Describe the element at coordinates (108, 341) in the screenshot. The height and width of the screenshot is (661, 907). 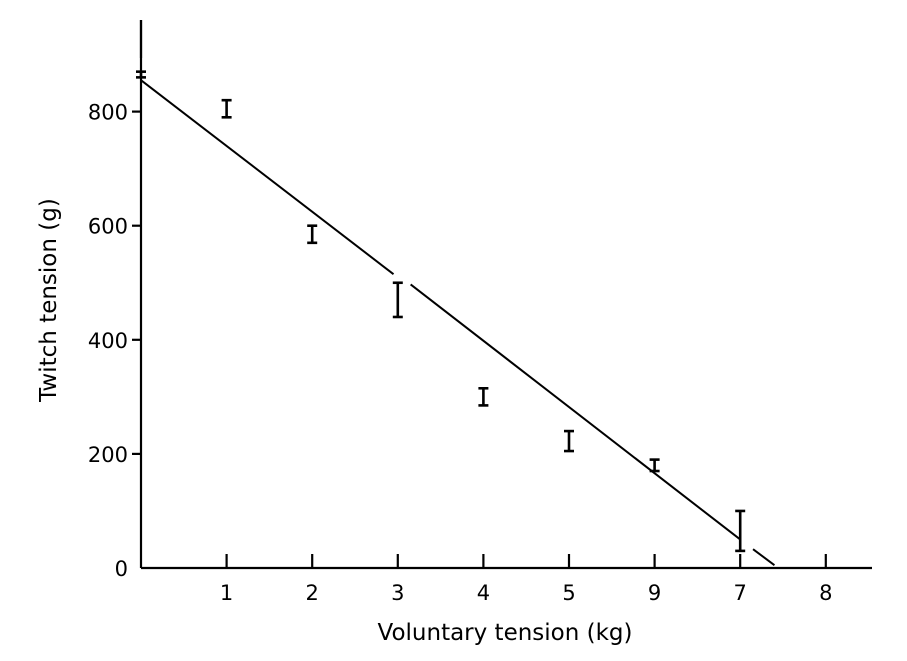
I see `y-tick-label: 400` at that location.